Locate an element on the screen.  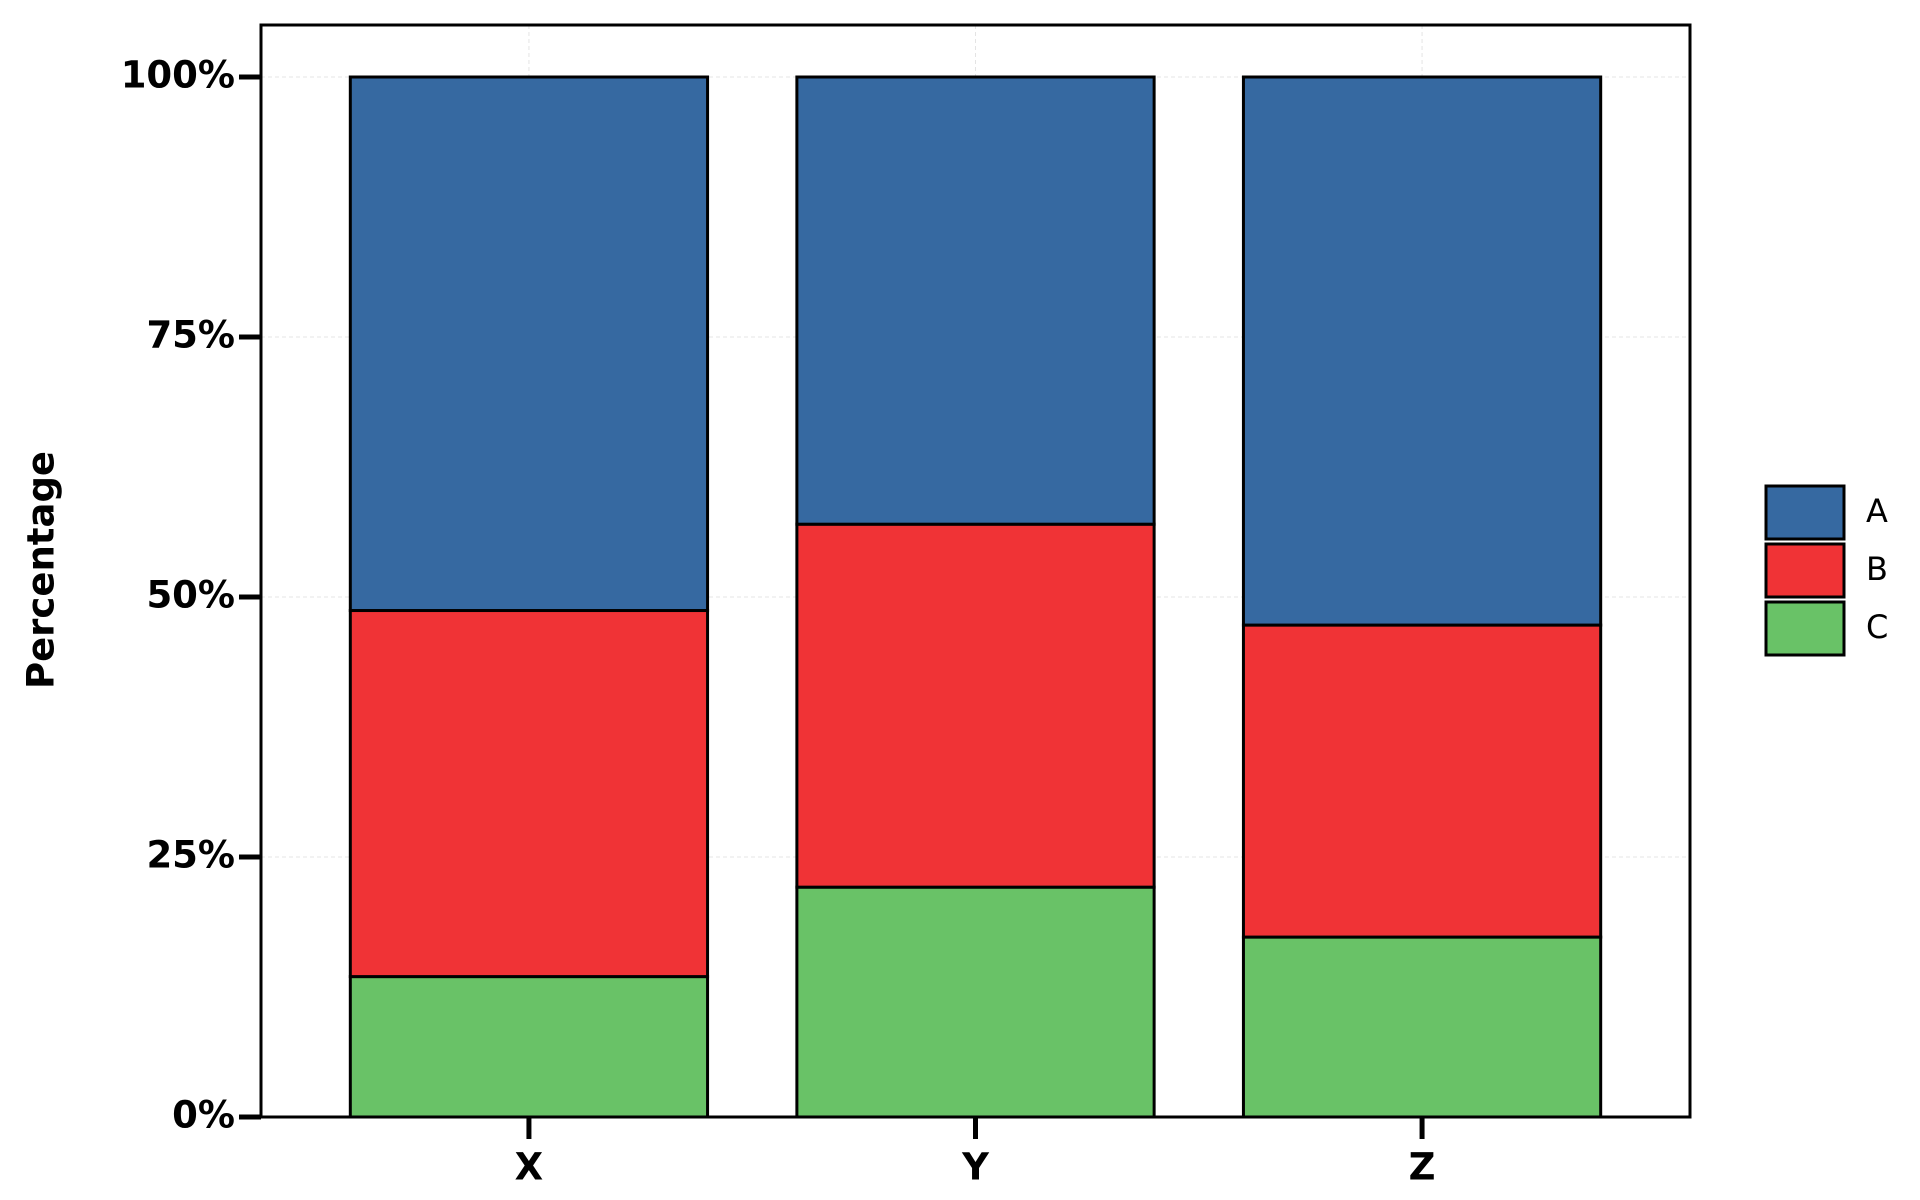
y-tick-label: 100% is located at coordinates (178, 75).